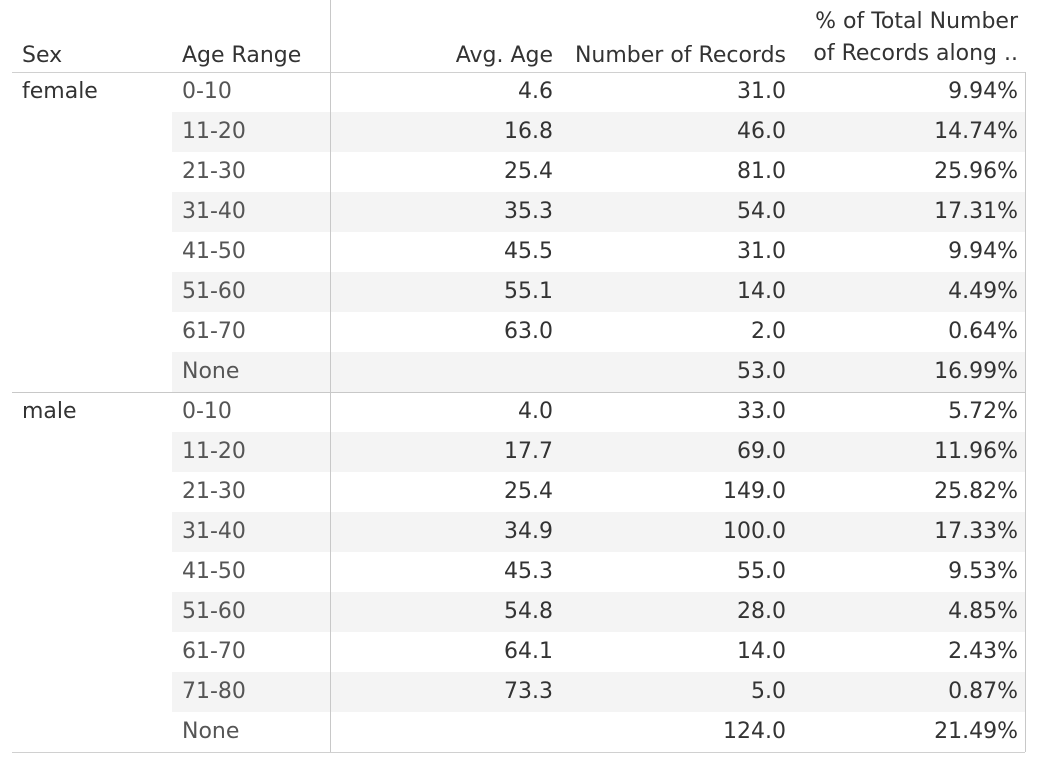 The height and width of the screenshot is (768, 1044). What do you see at coordinates (754, 531) in the screenshot?
I see `number-of-records-cell: 100.0` at bounding box center [754, 531].